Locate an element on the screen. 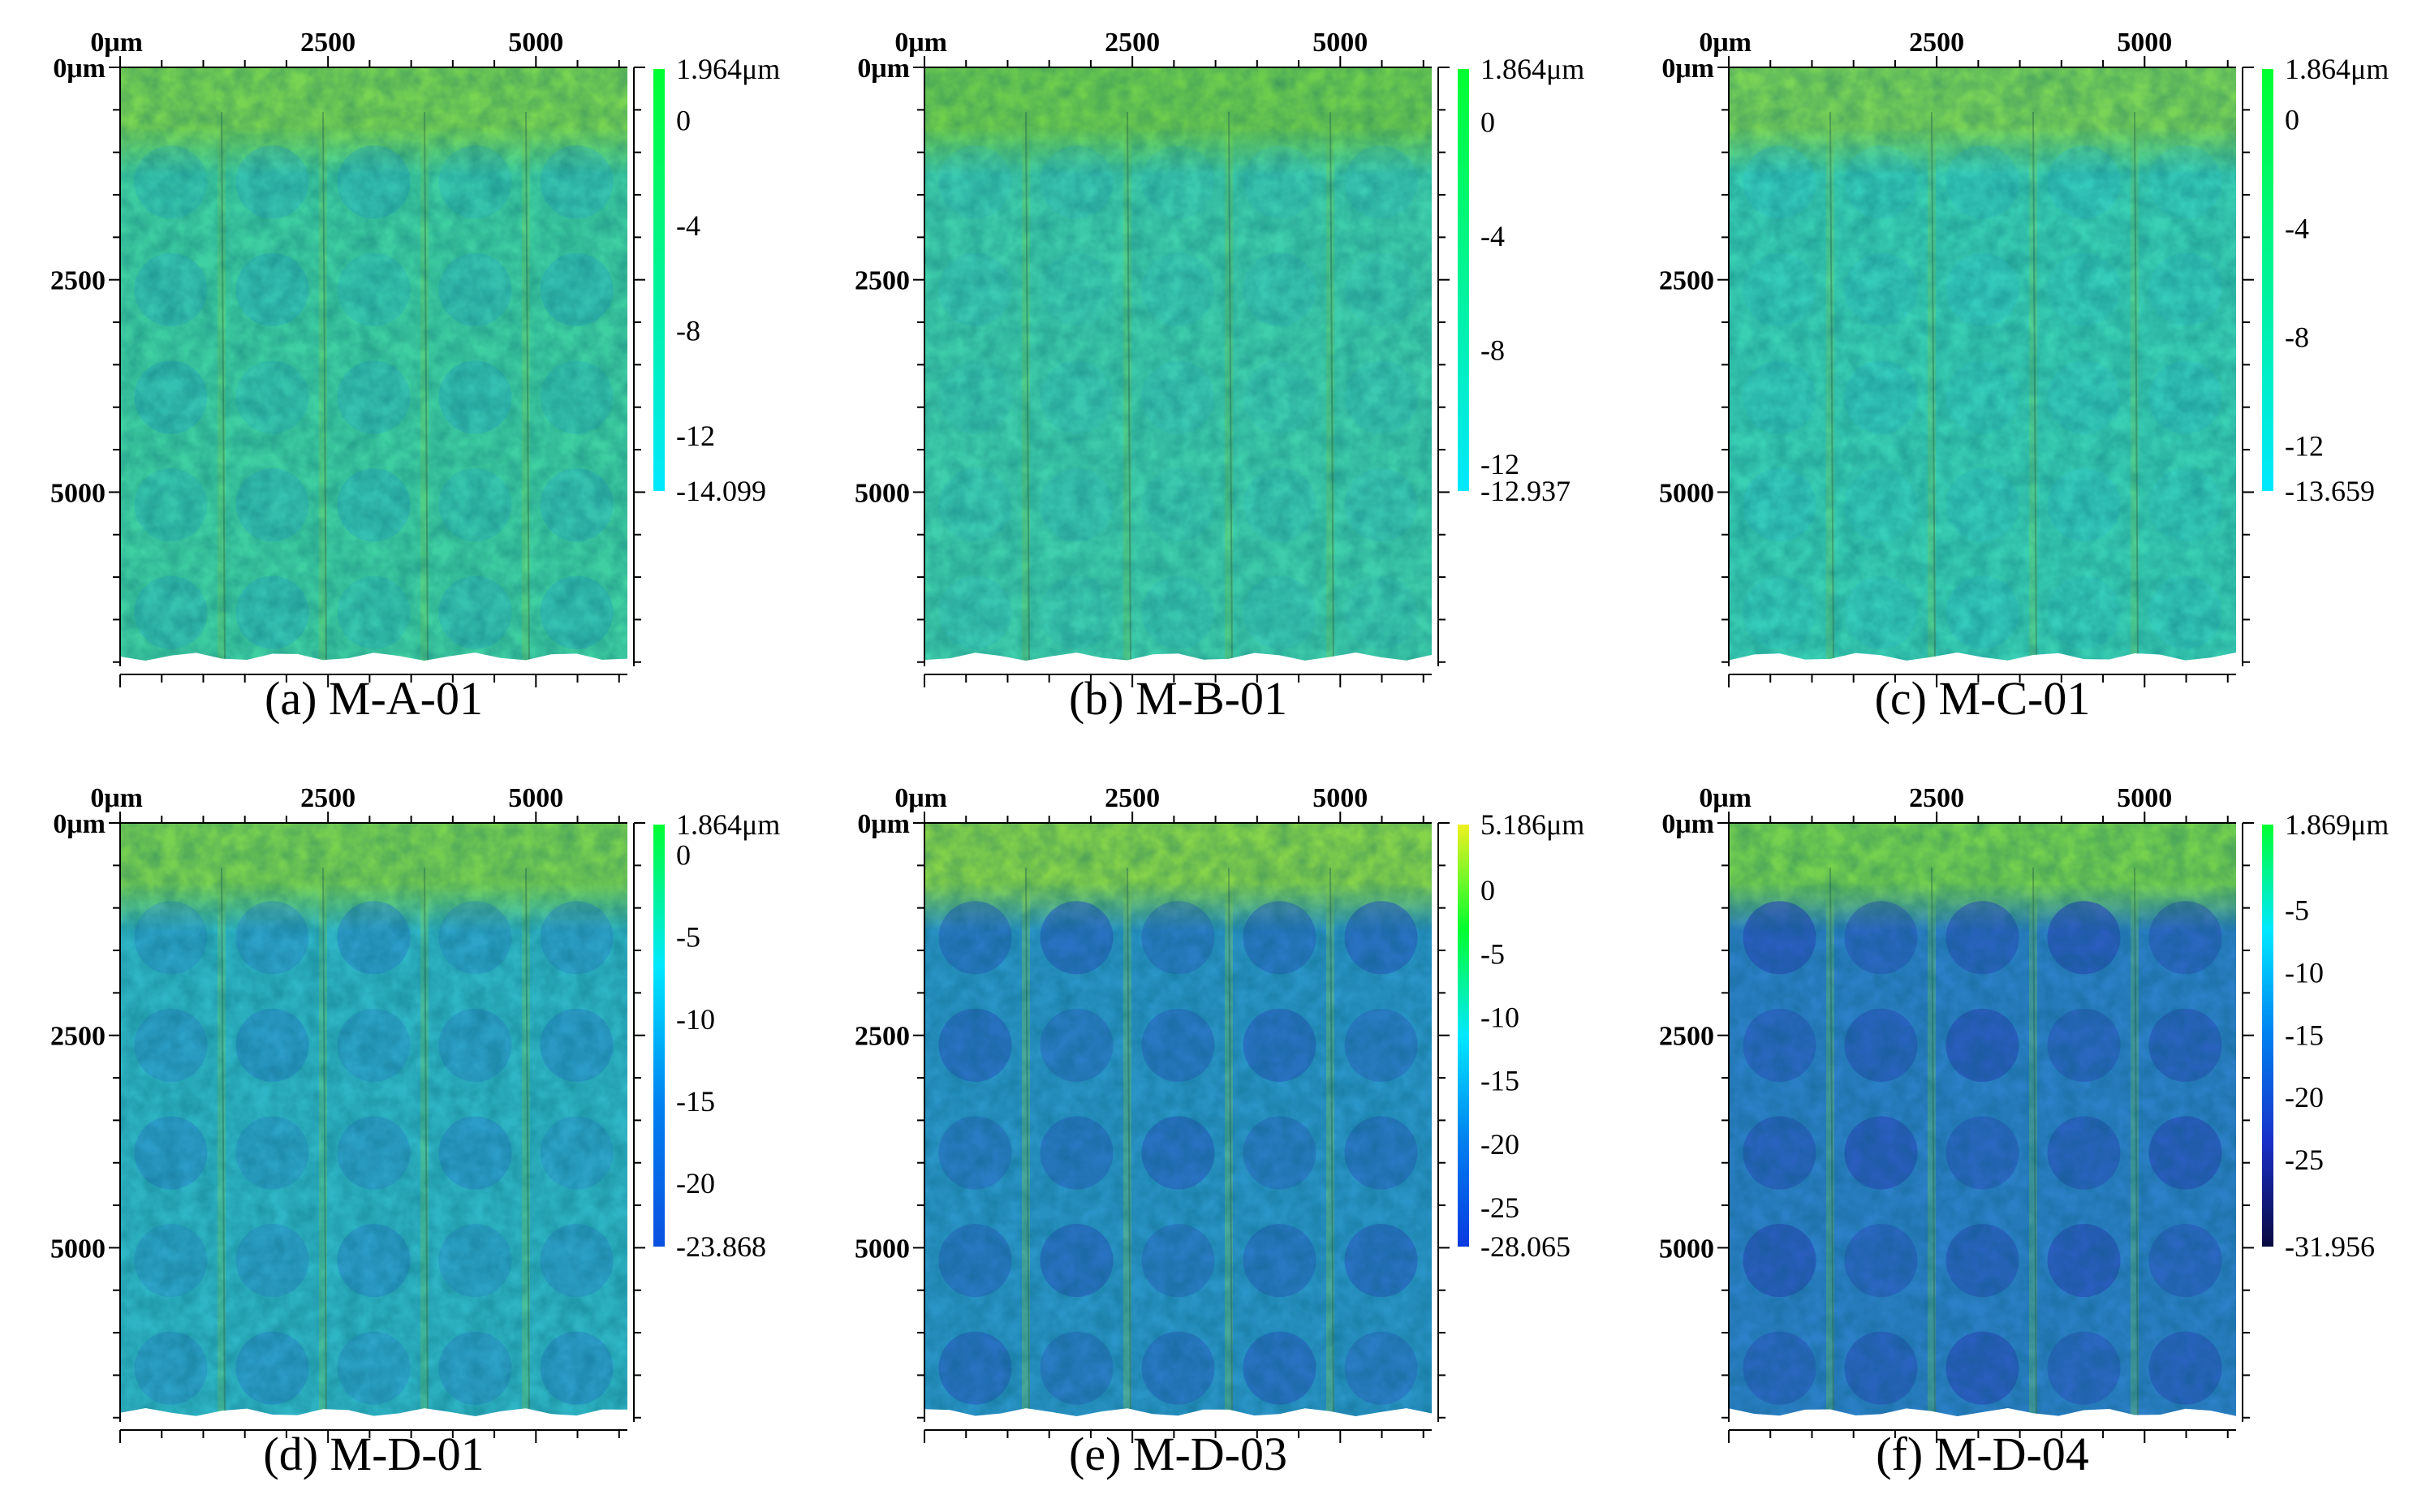  surface-map-d is located at coordinates (374, 1120).